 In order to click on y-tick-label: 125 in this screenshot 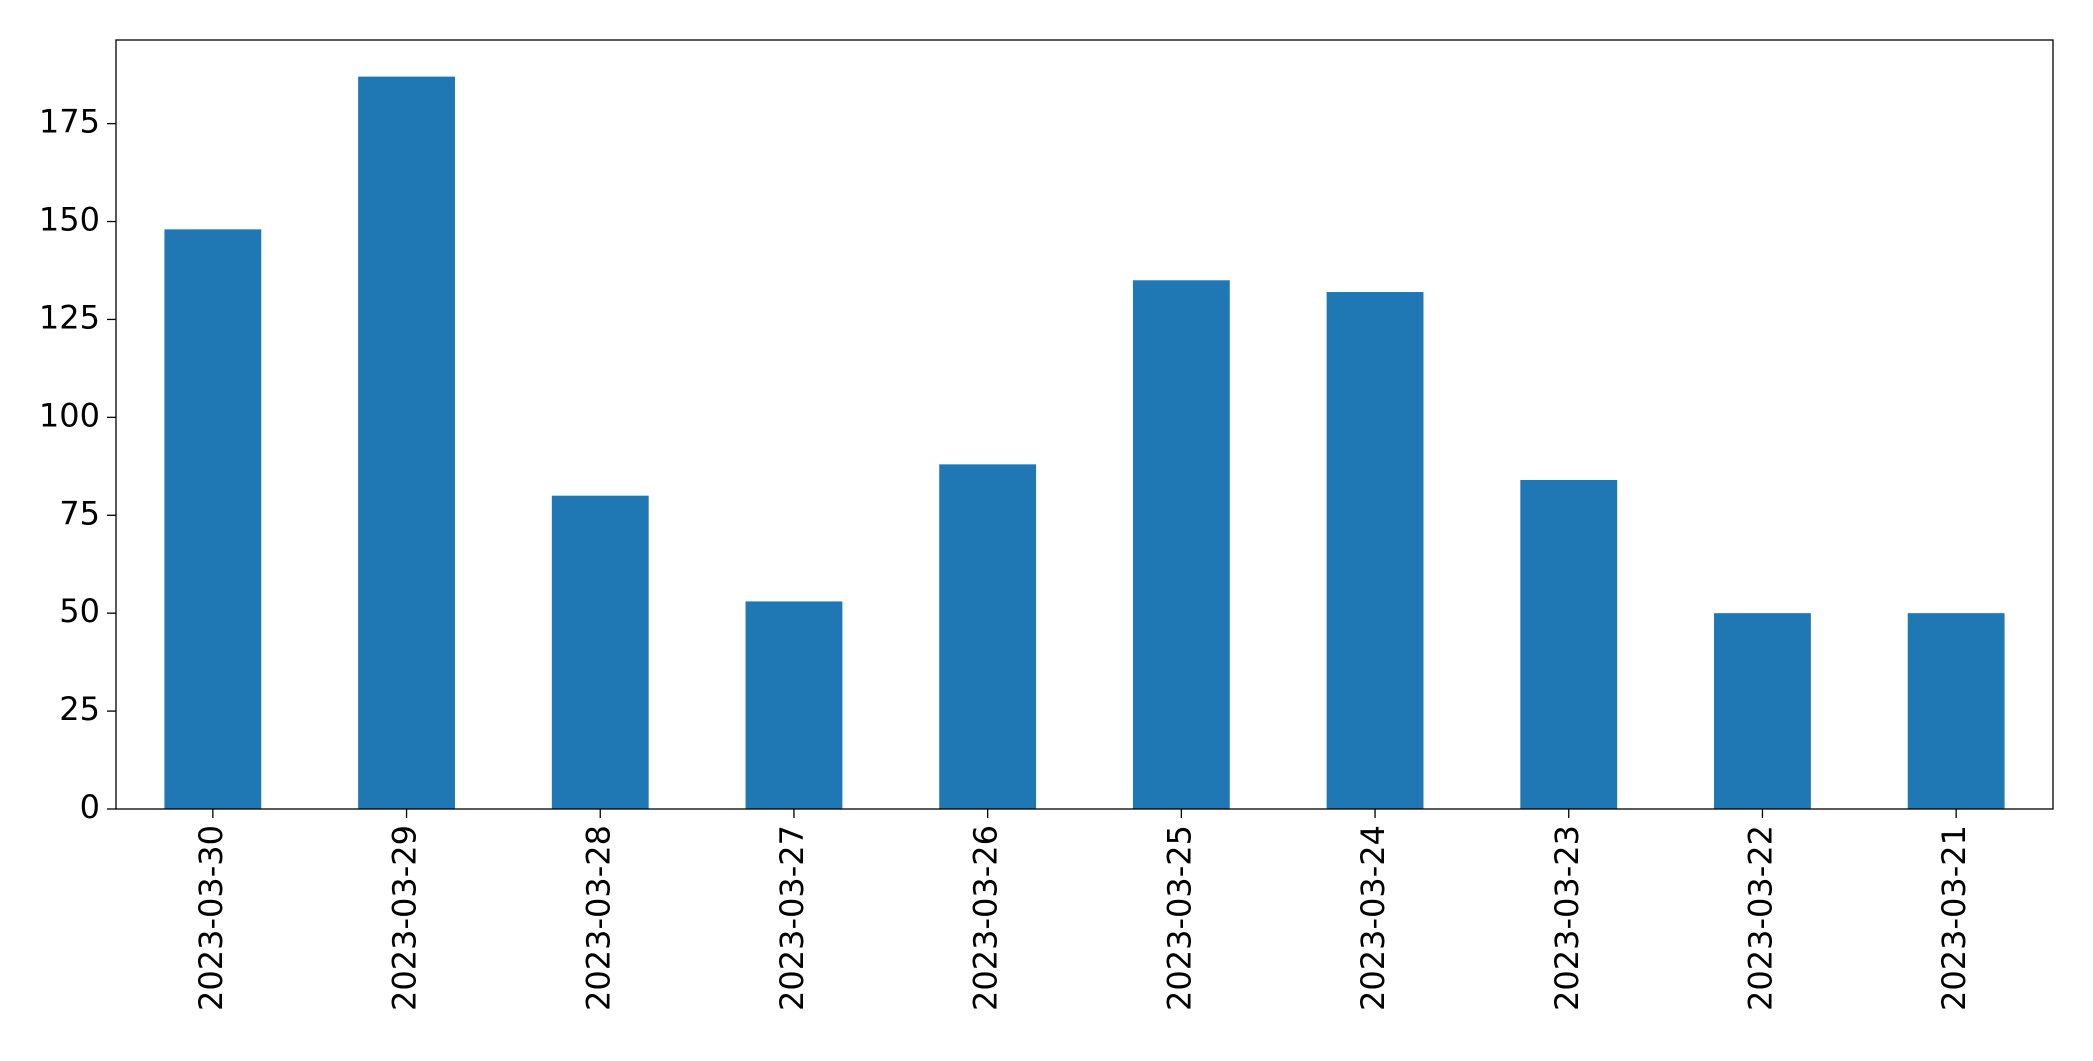, I will do `click(69, 317)`.